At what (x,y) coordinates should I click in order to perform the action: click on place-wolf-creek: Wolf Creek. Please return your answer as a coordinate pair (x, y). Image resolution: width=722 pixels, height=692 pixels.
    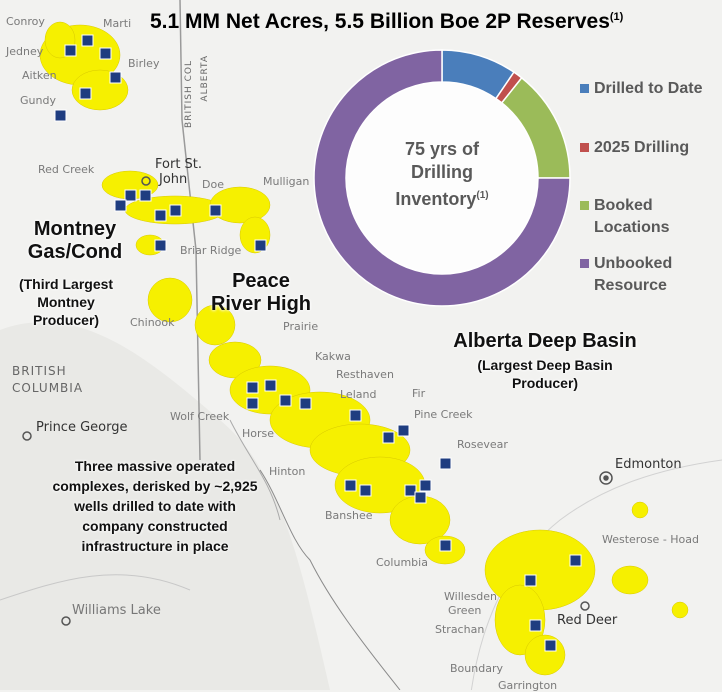
    Looking at the image, I should click on (200, 416).